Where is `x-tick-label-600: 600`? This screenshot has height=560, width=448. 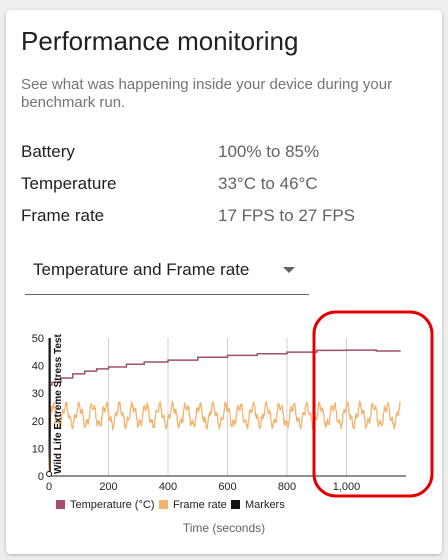 x-tick-label-600: 600 is located at coordinates (227, 487).